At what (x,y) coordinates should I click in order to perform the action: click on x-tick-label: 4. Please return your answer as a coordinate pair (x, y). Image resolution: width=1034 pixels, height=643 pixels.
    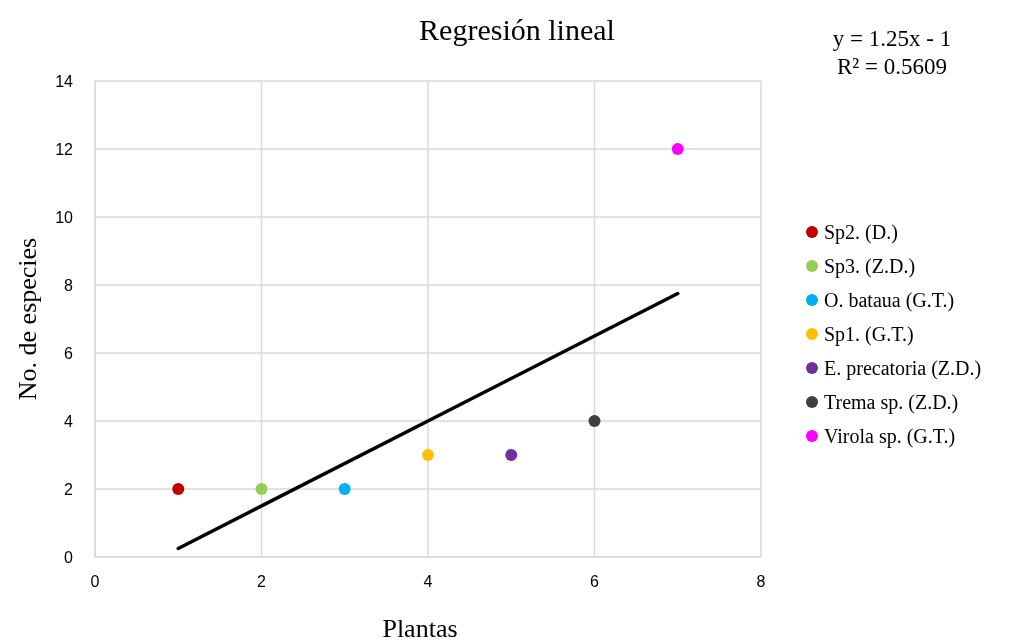
    Looking at the image, I should click on (428, 581).